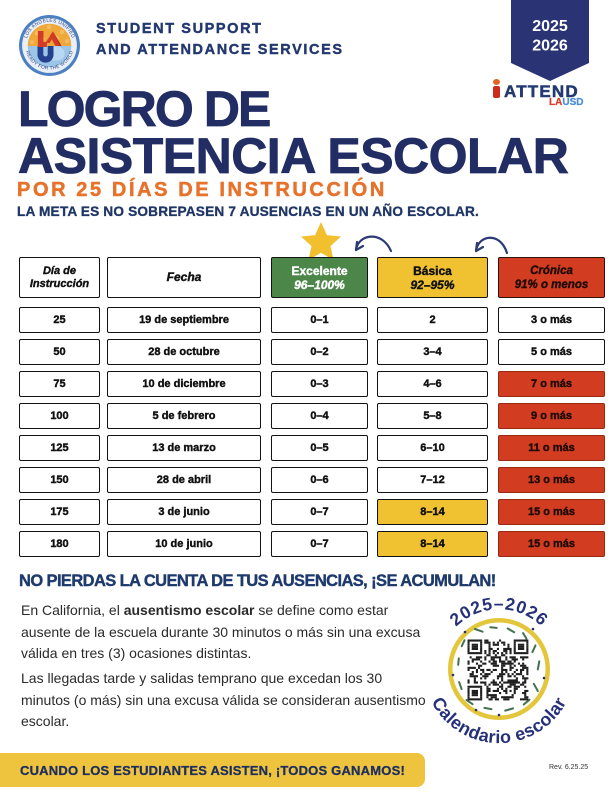  Describe the element at coordinates (550, 26) in the screenshot. I see `svg-text: 2025` at that location.